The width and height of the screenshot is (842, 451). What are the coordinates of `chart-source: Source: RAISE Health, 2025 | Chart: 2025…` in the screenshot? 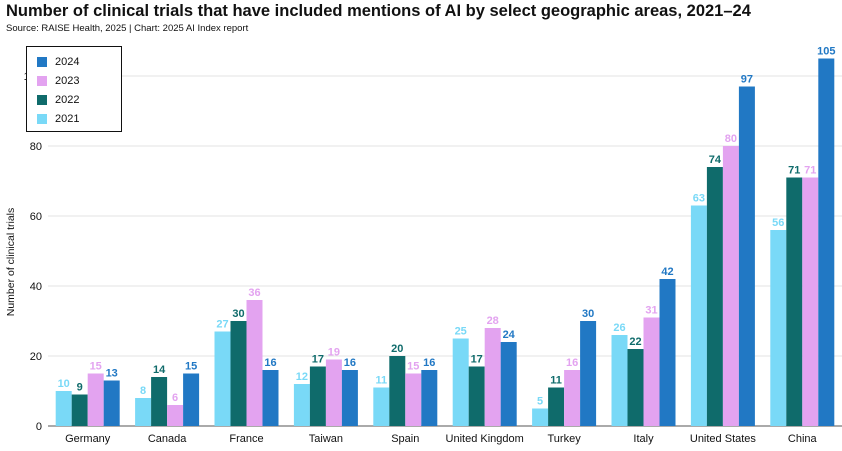 It's located at (127, 28).